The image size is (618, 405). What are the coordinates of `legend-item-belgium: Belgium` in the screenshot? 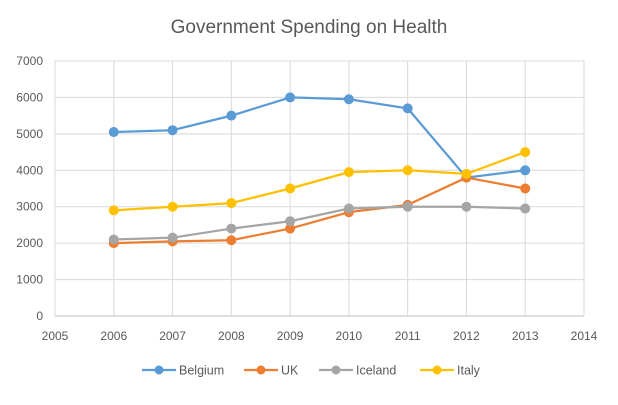 It's located at (183, 371).